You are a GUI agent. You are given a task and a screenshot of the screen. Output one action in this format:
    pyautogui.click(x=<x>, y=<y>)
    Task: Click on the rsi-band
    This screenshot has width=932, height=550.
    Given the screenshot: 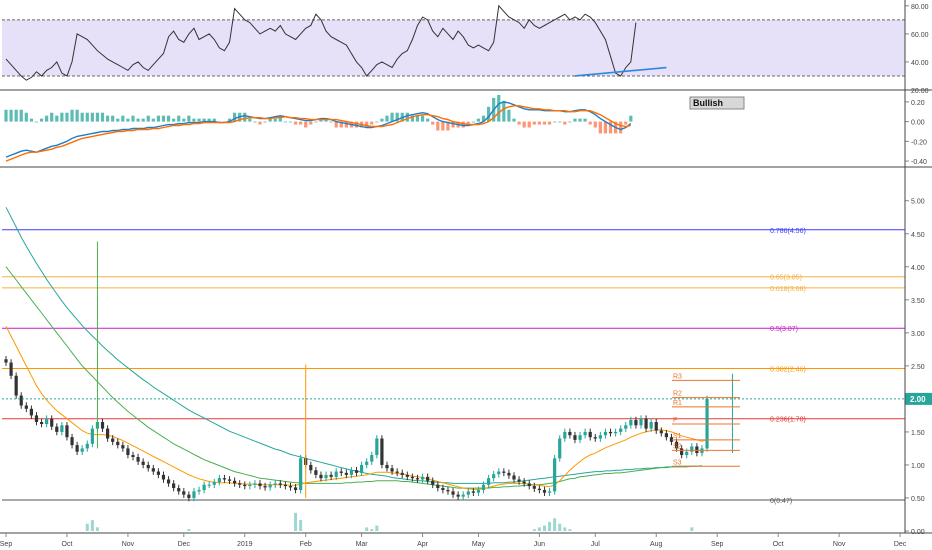 What is the action you would take?
    pyautogui.click(x=453, y=47)
    